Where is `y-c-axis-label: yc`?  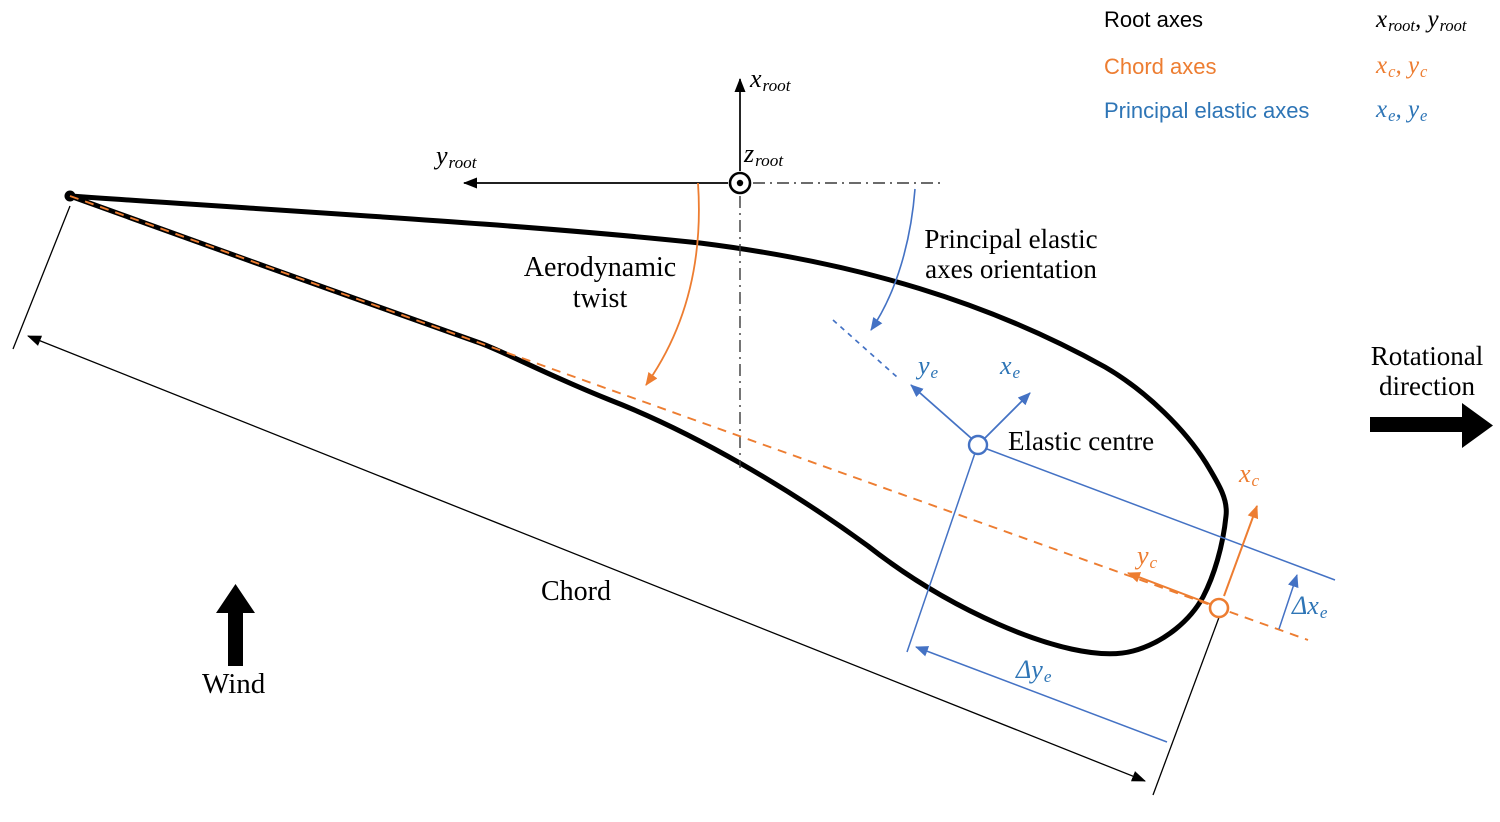
y-c-axis-label: yc is located at coordinates (1147, 556).